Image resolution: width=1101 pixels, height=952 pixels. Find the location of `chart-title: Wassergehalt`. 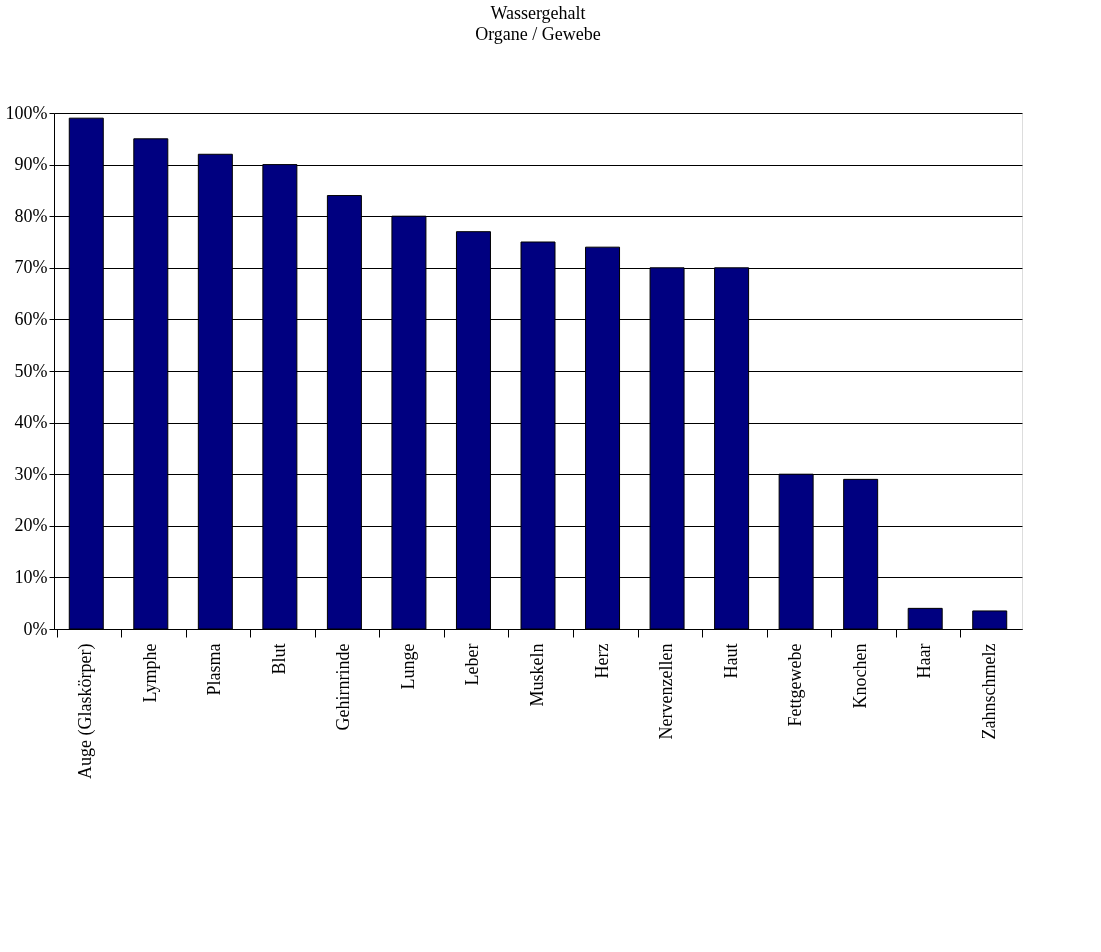

chart-title: Wassergehalt is located at coordinates (538, 13).